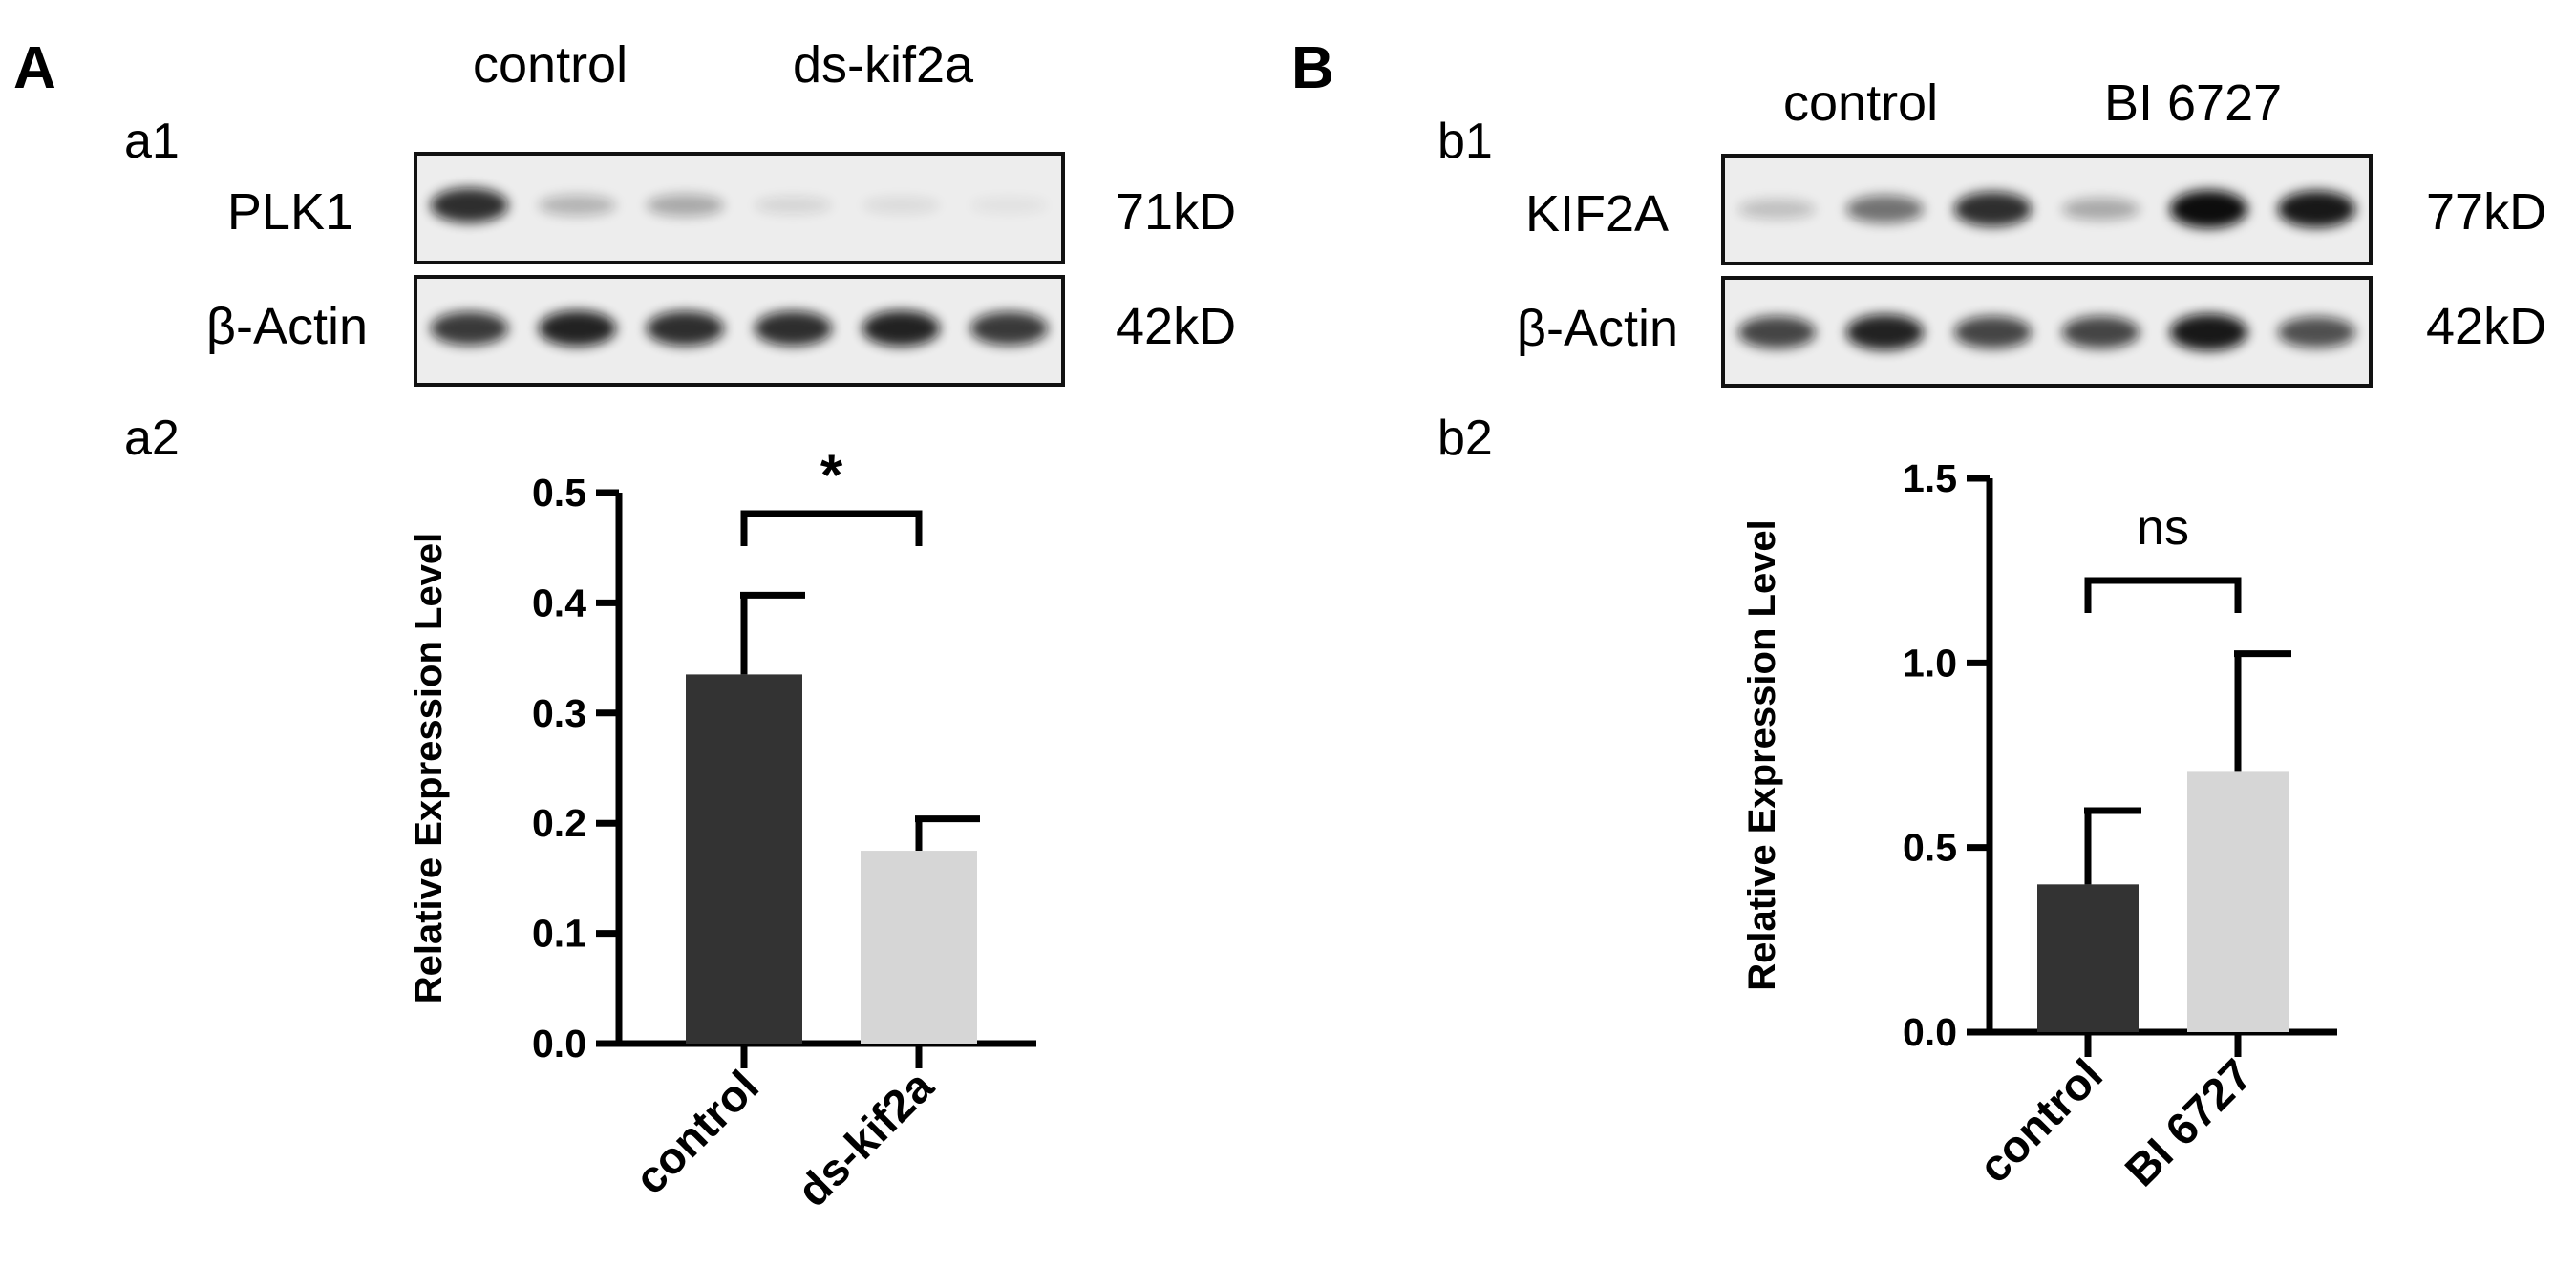  I want to click on blot-b-group-treatment: BI 6727, so click(2193, 103).